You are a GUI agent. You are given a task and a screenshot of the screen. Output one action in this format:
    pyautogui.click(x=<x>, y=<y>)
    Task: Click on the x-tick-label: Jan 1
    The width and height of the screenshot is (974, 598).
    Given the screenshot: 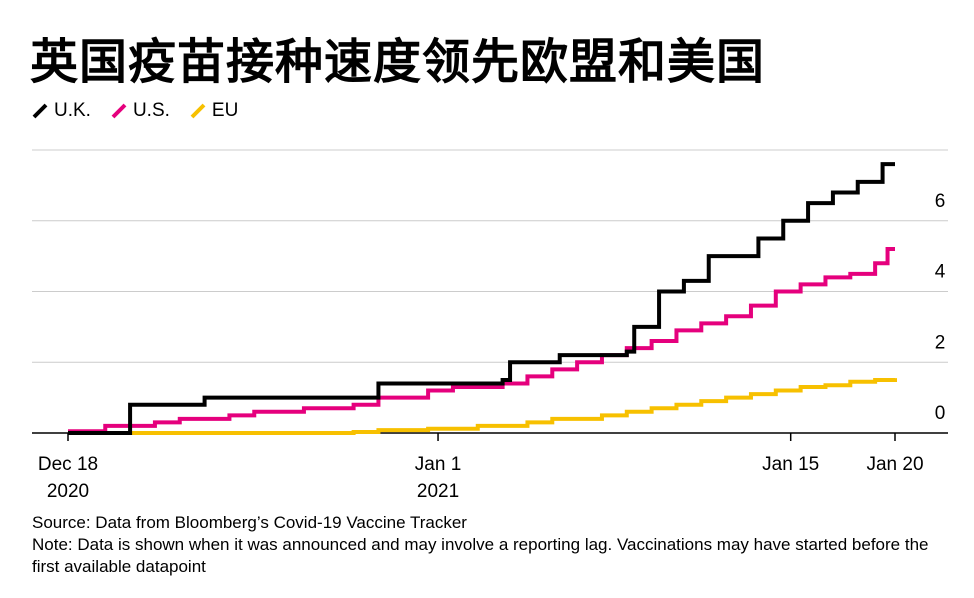 What is the action you would take?
    pyautogui.click(x=438, y=464)
    